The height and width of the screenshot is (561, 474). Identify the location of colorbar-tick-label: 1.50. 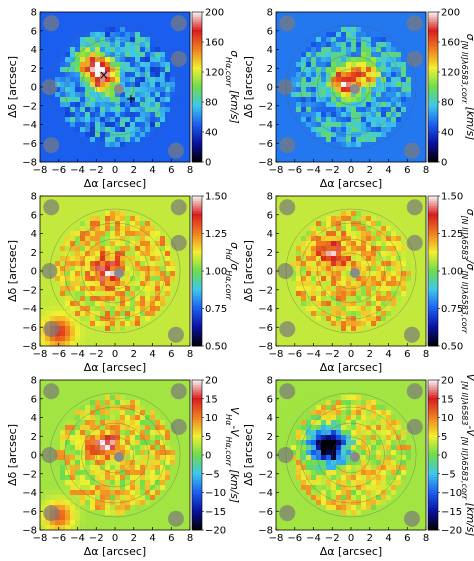
(216, 197).